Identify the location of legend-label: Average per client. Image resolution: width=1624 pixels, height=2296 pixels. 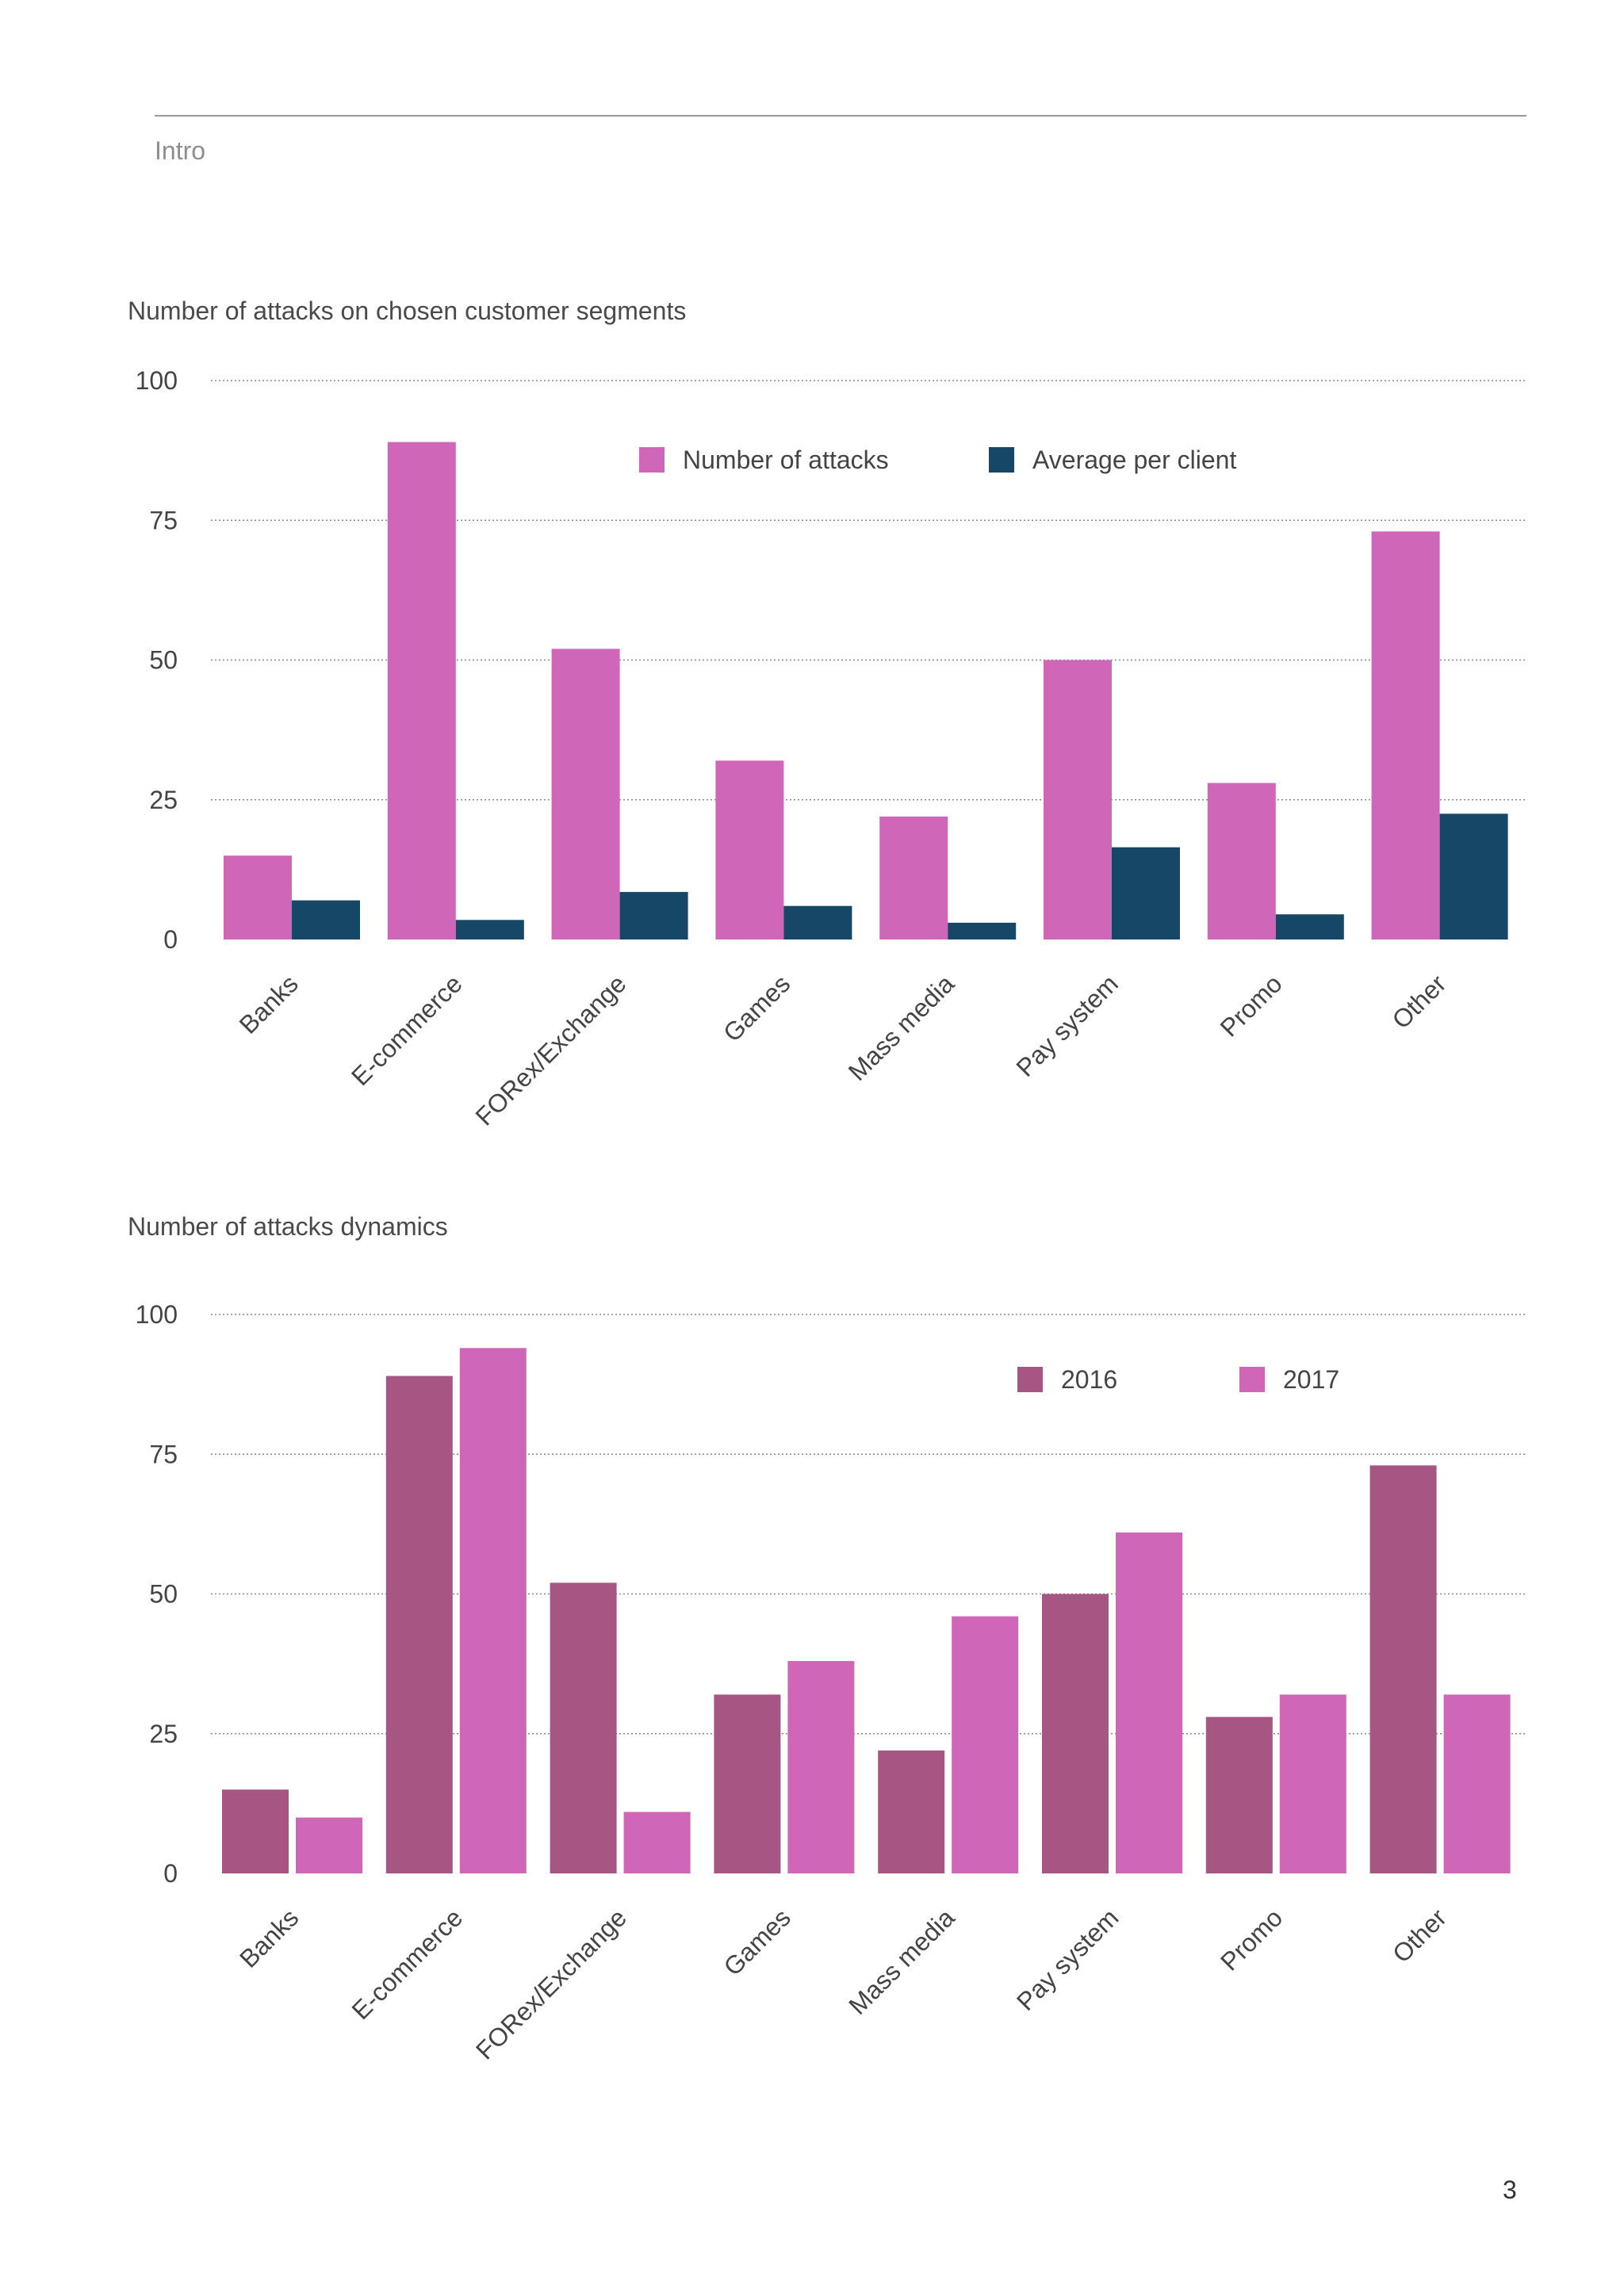
(1134, 460).